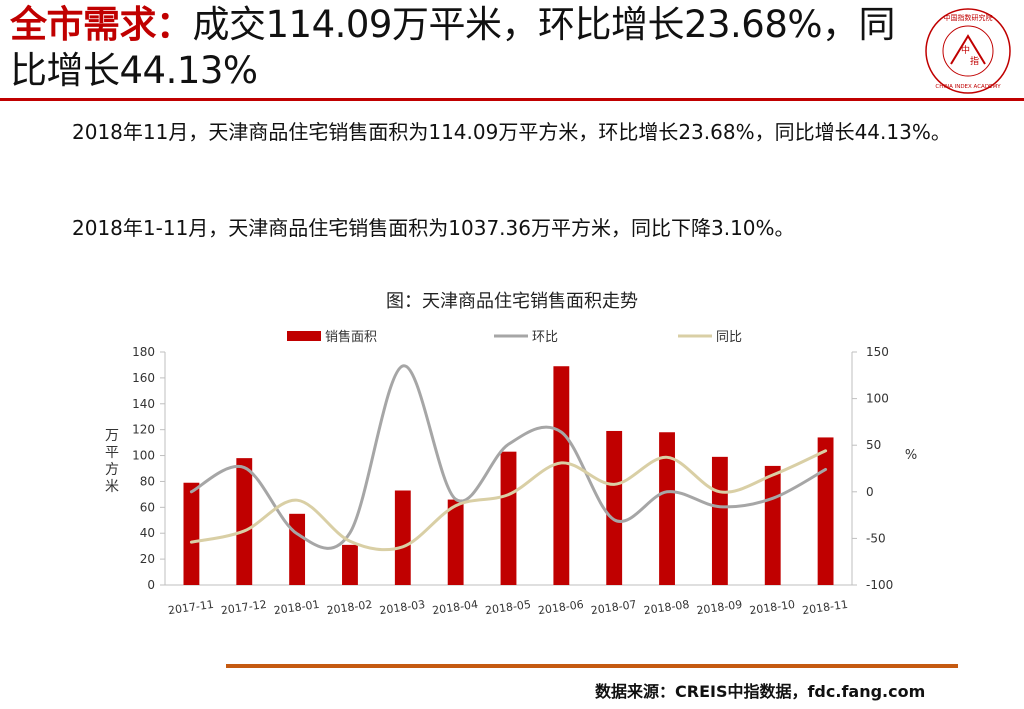  Describe the element at coordinates (877, 399) in the screenshot. I see `y-tick-right-label: 100` at that location.